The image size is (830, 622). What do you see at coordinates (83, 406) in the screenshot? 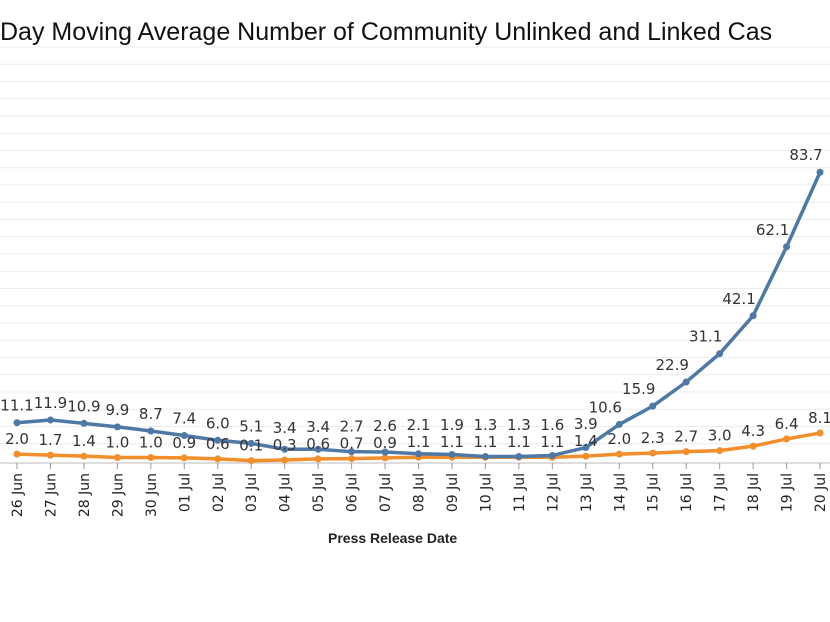
I see `data-label: 10.9` at bounding box center [83, 406].